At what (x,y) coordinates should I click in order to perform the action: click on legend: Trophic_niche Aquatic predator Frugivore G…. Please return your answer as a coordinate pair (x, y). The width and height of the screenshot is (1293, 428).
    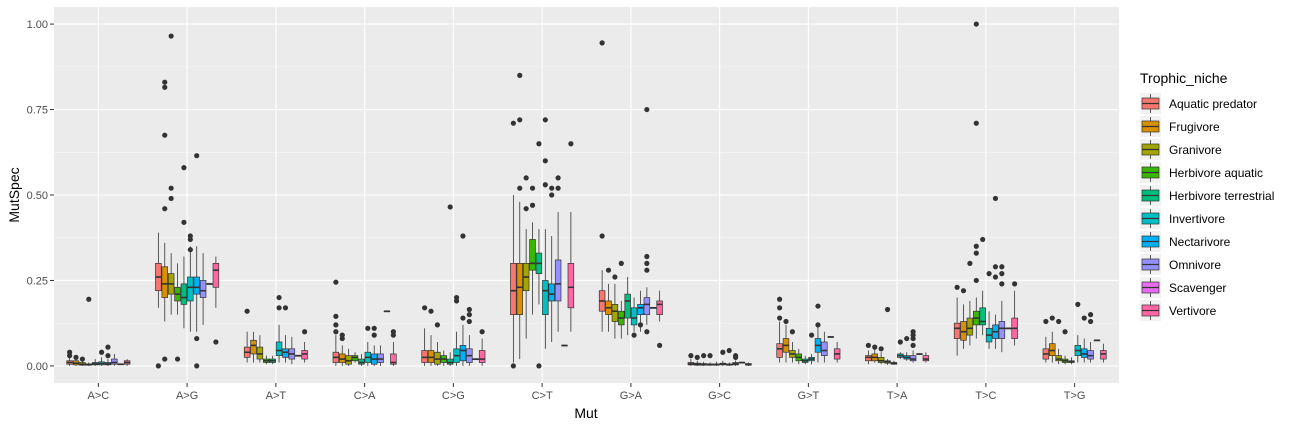
    Looking at the image, I should click on (1207, 195).